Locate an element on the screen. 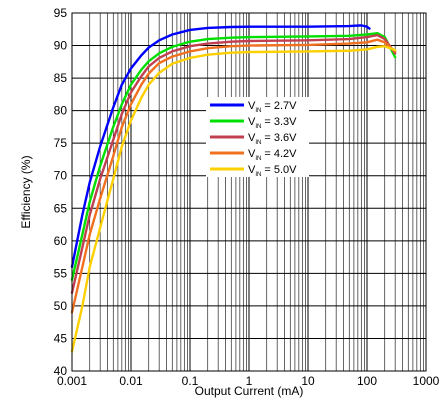 This screenshot has height=411, width=444. legend-label: VIN = 2.7V is located at coordinates (272, 107).